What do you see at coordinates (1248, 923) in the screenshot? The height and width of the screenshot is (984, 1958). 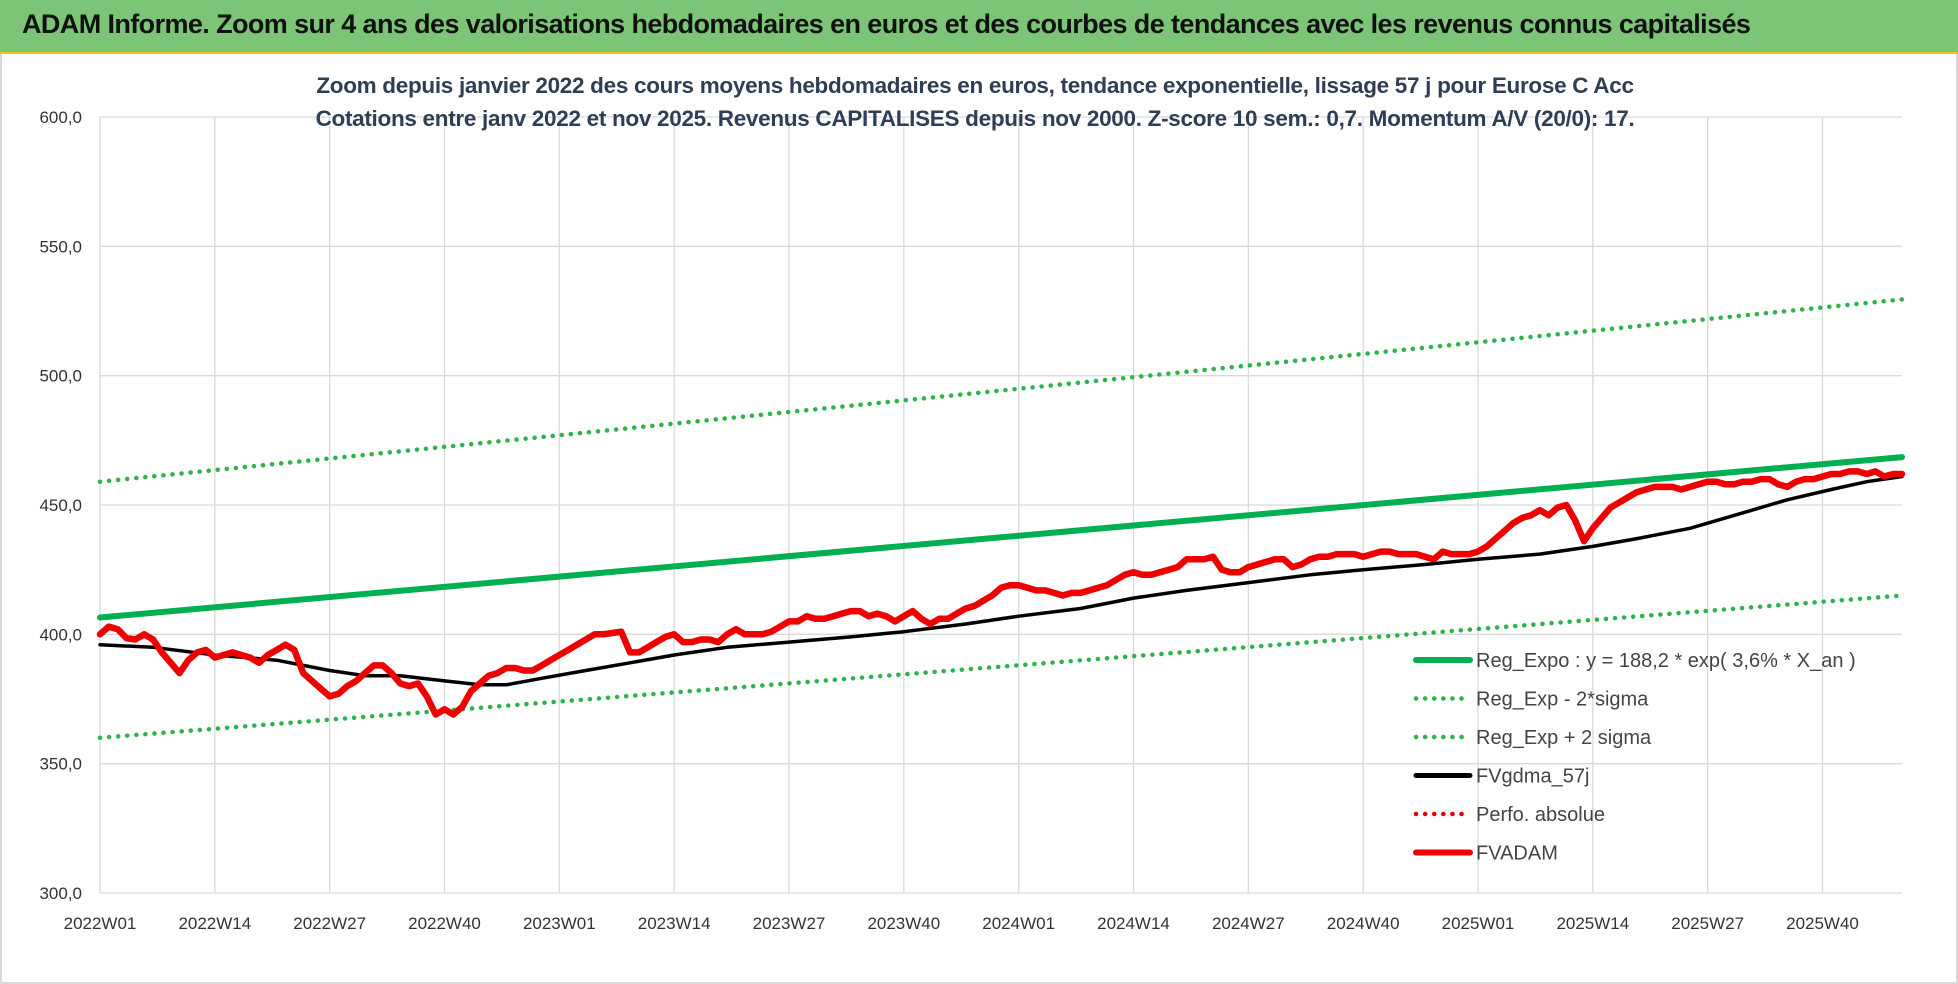 I see `x-tick-label: 2024W27` at bounding box center [1248, 923].